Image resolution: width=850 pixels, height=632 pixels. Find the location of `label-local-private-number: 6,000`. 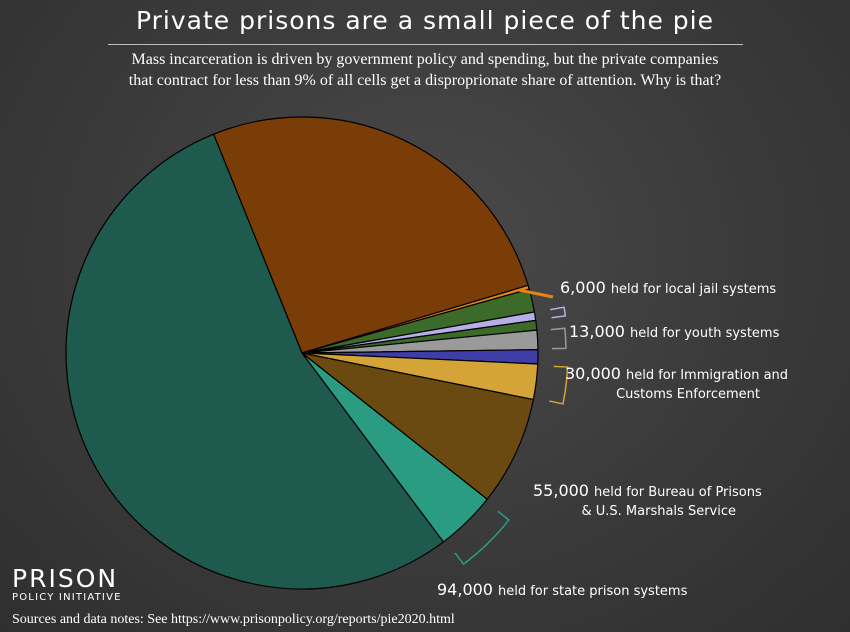

label-local-private-number: 6,000 is located at coordinates (583, 287).